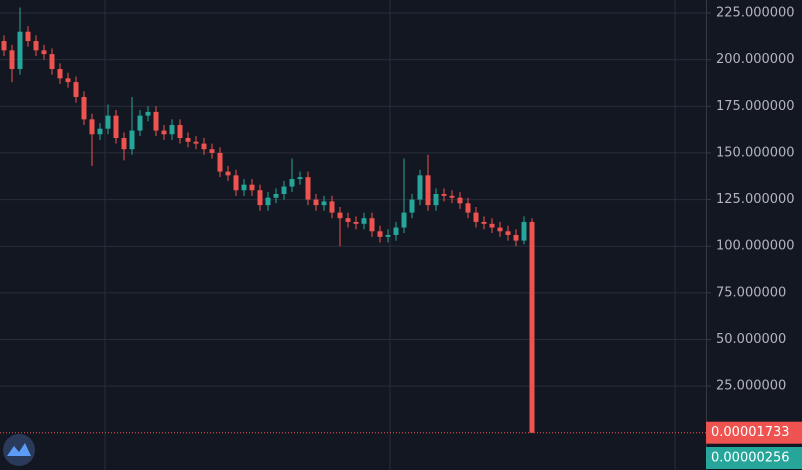 The height and width of the screenshot is (470, 802). Describe the element at coordinates (755, 13) in the screenshot. I see `y-tick-label: 225.000000` at that location.